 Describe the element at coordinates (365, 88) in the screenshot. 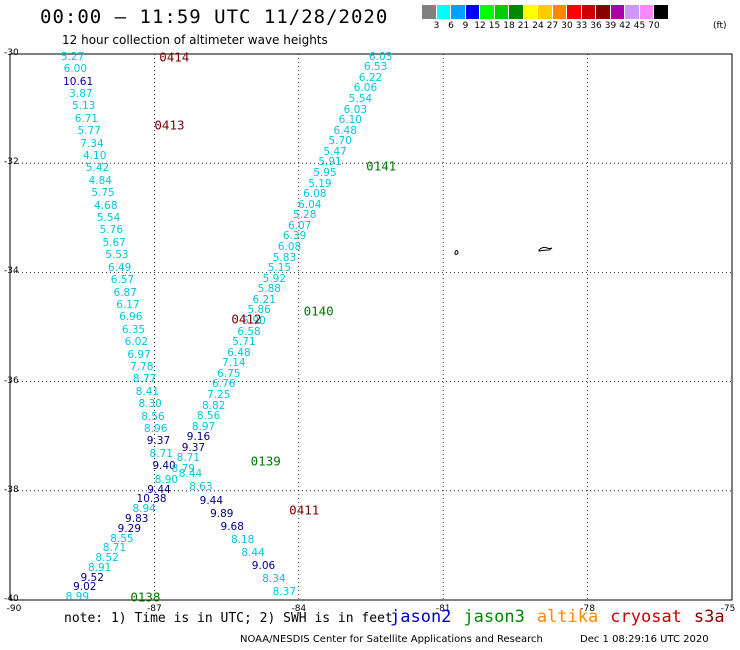

I see `wave-height-value: 6.06` at that location.